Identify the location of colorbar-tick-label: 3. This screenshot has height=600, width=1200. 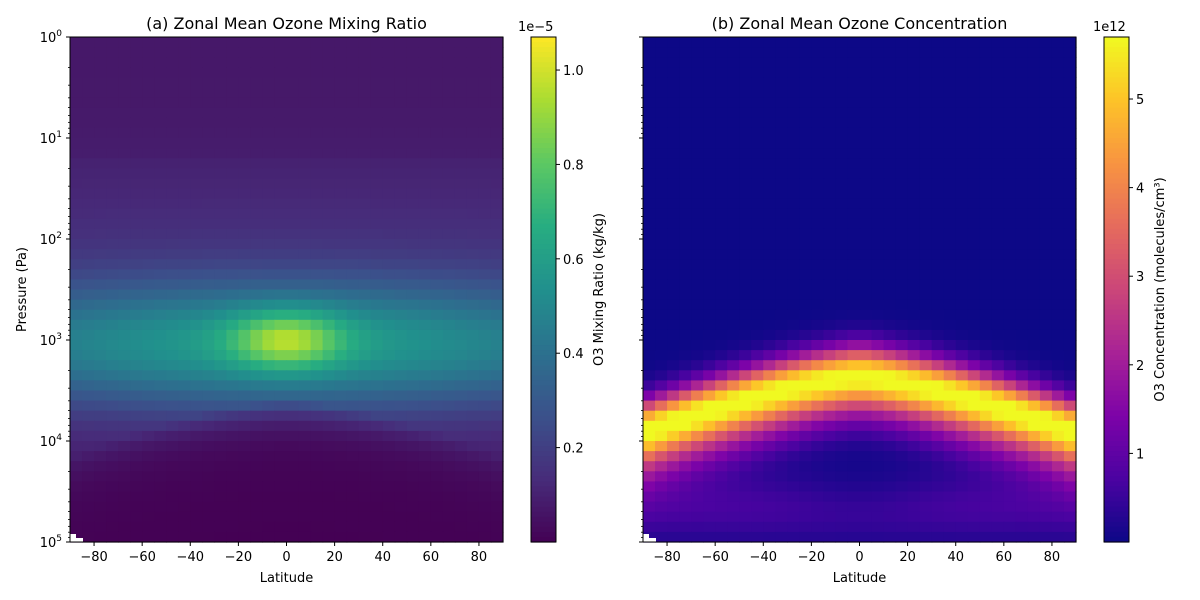
(1140, 277).